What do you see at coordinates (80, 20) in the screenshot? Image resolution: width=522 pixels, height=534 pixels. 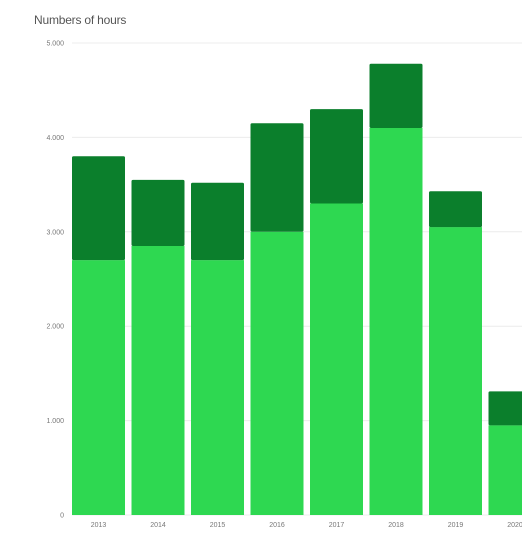 I see `chart-title: Numbers of hours` at bounding box center [80, 20].